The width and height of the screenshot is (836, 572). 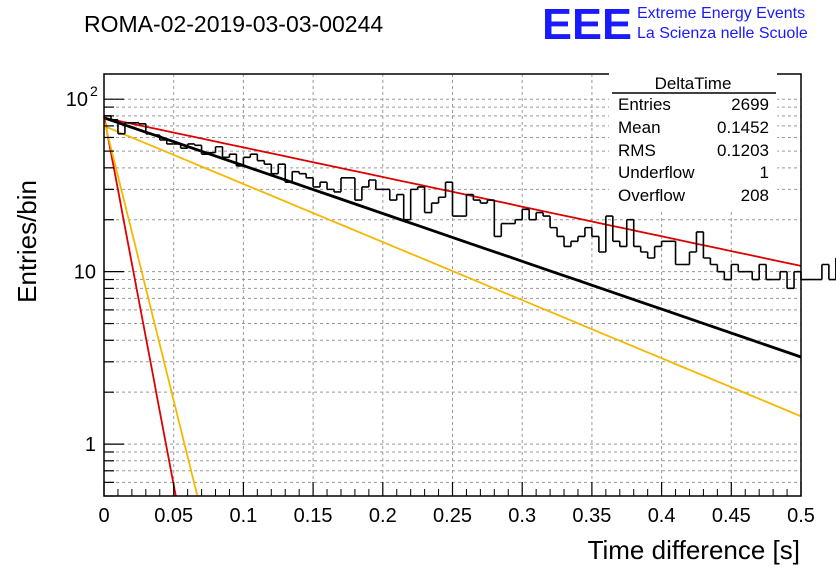 I want to click on stats-label: Overflow, so click(x=652, y=195).